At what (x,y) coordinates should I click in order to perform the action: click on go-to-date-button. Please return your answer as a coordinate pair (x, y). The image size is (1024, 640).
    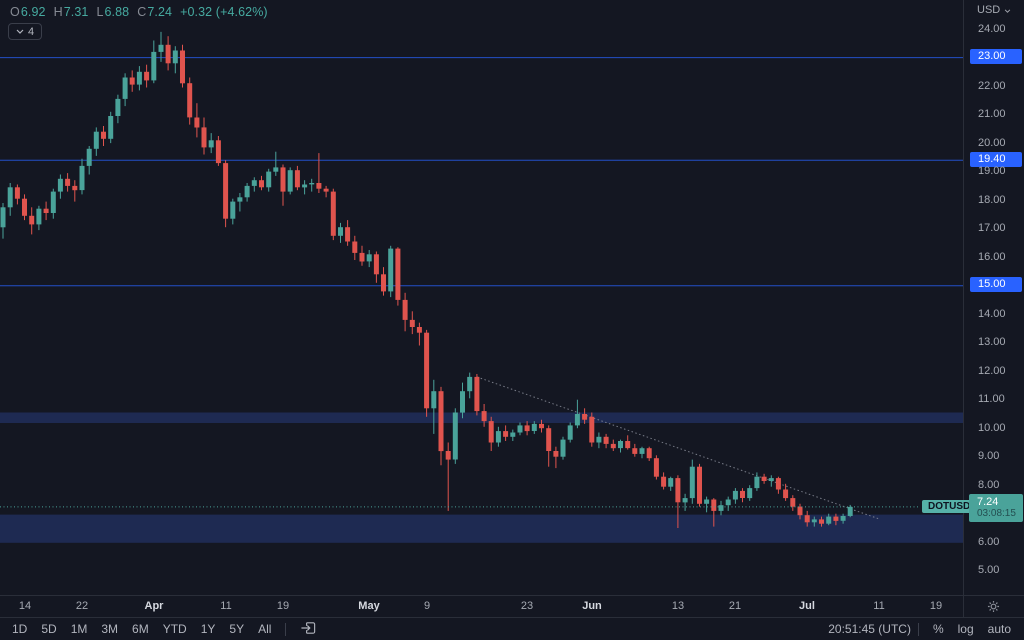
    Looking at the image, I should click on (308, 629).